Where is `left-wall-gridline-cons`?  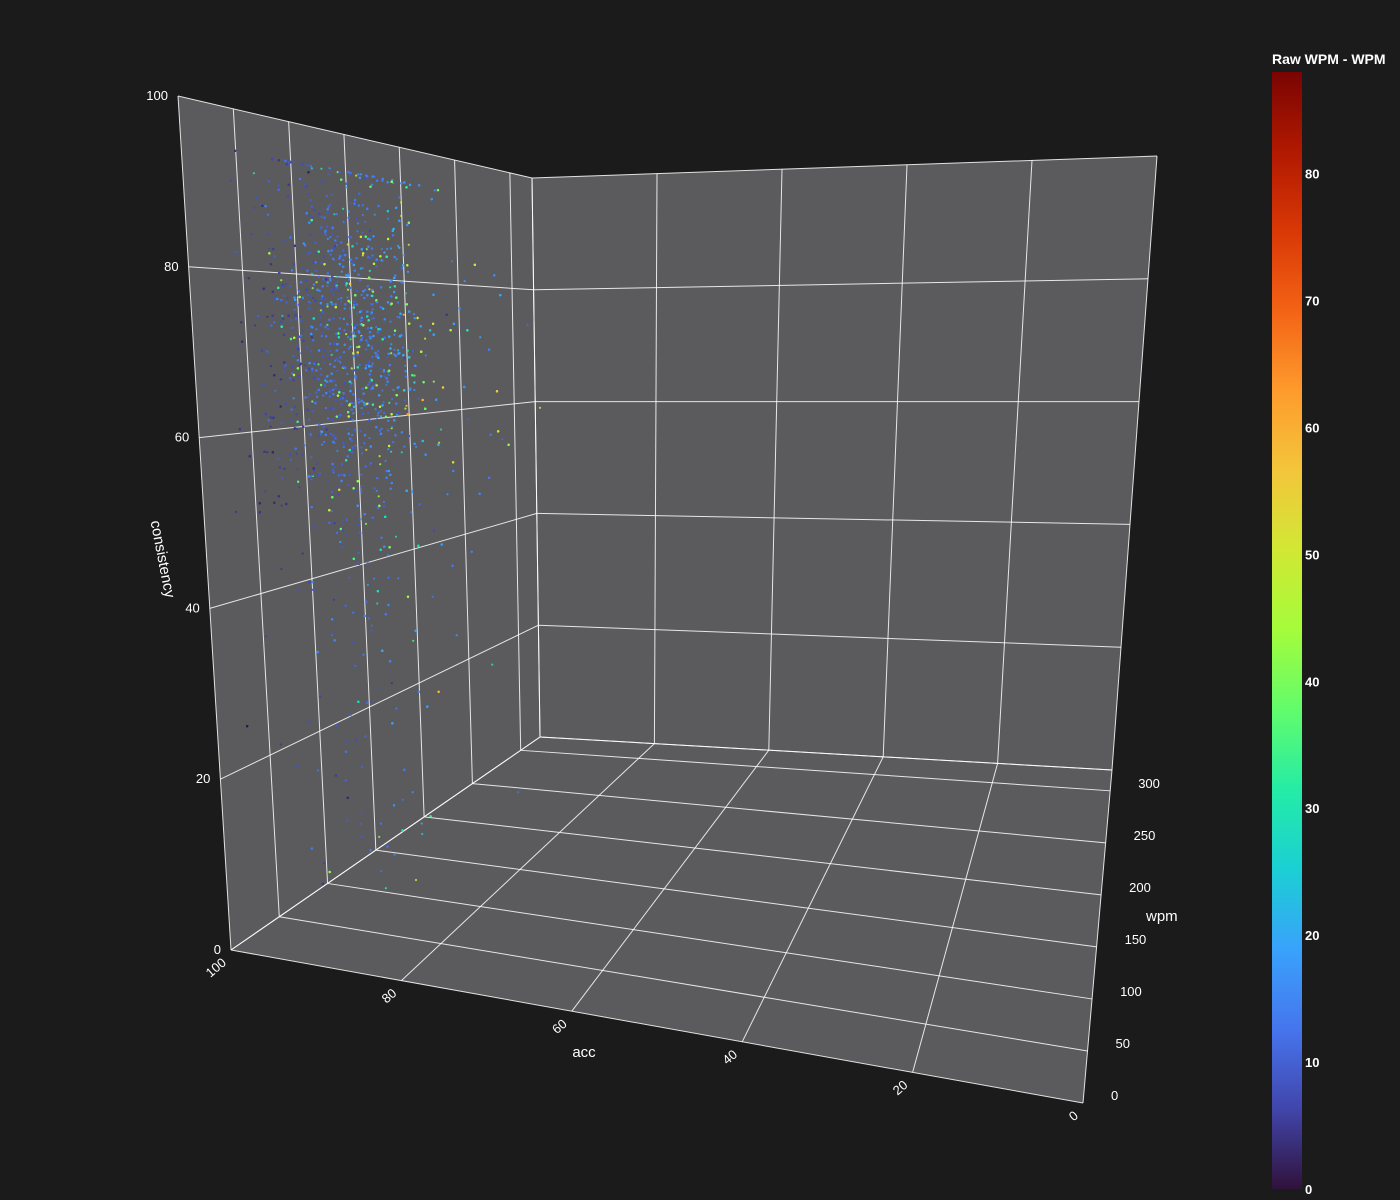
left-wall-gridline-cons is located at coordinates (385, 843).